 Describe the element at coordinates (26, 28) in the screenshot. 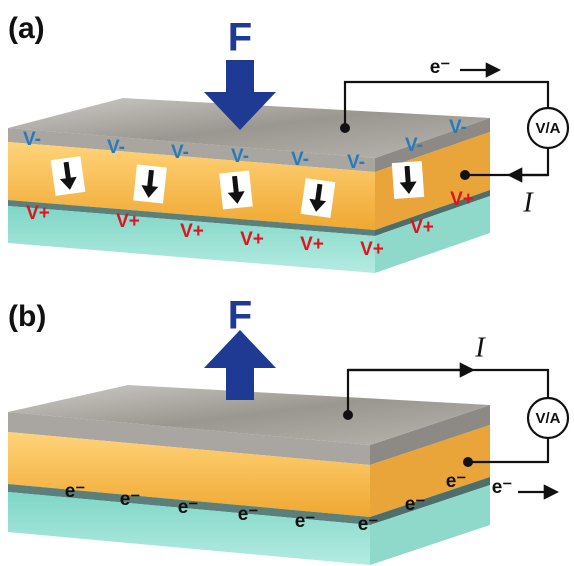

I see `panel-label: (a)` at that location.